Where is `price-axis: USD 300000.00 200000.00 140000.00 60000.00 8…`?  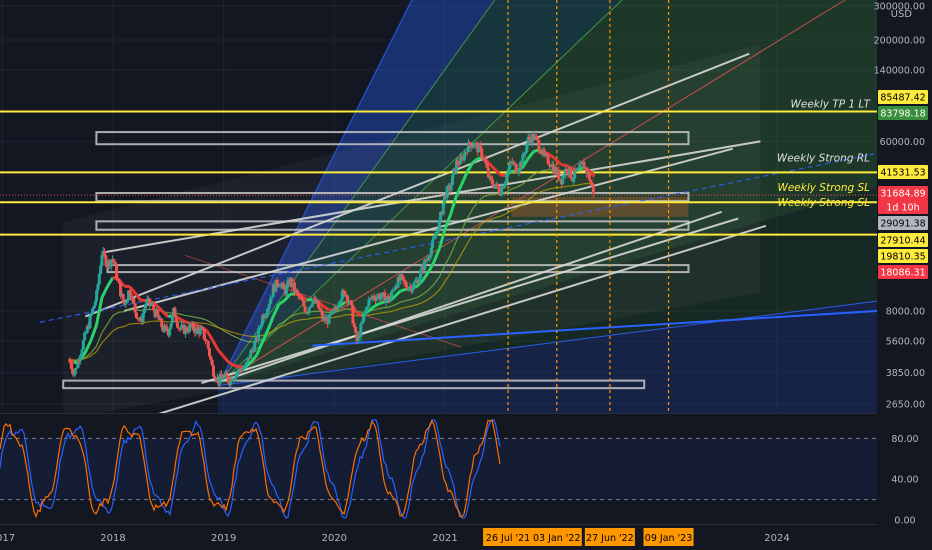
price-axis: USD 300000.00 200000.00 140000.00 60000.00 8… is located at coordinates (903, 263).